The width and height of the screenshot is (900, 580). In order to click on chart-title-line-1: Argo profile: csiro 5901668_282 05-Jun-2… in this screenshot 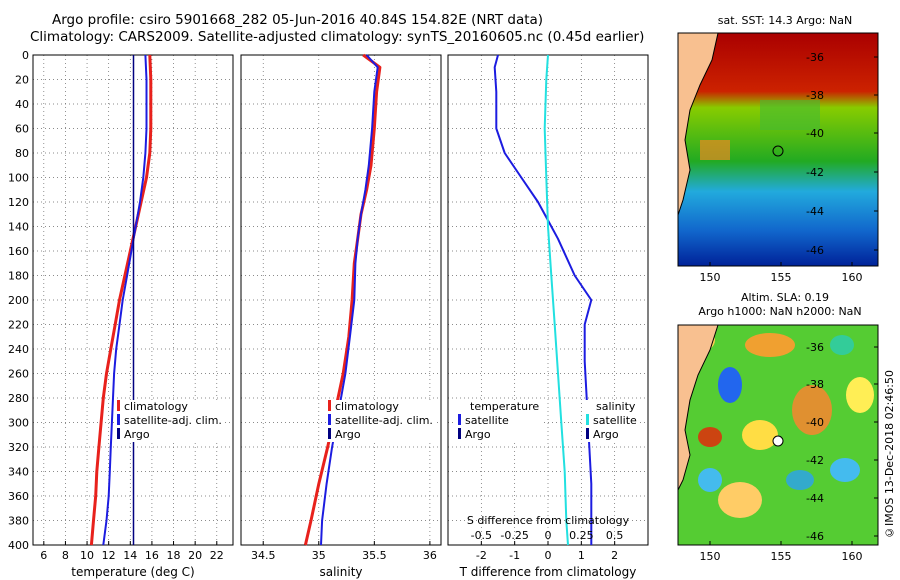, I will do `click(298, 20)`.